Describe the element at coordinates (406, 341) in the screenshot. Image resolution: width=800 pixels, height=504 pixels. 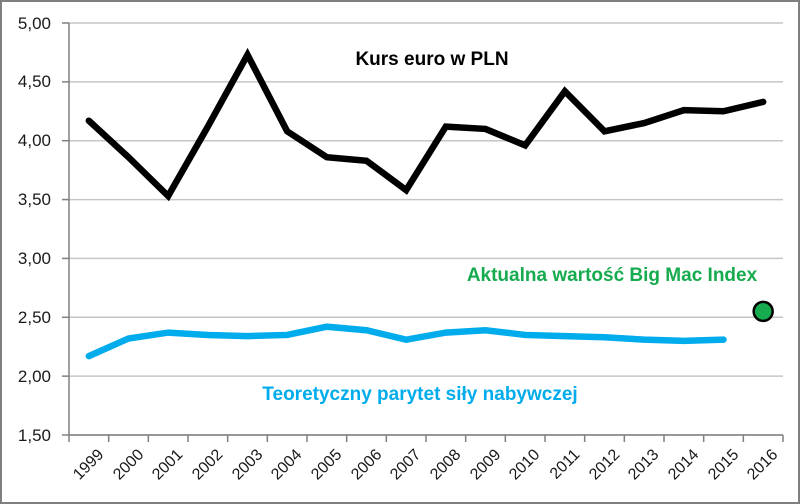
I see `ppp-line` at that location.